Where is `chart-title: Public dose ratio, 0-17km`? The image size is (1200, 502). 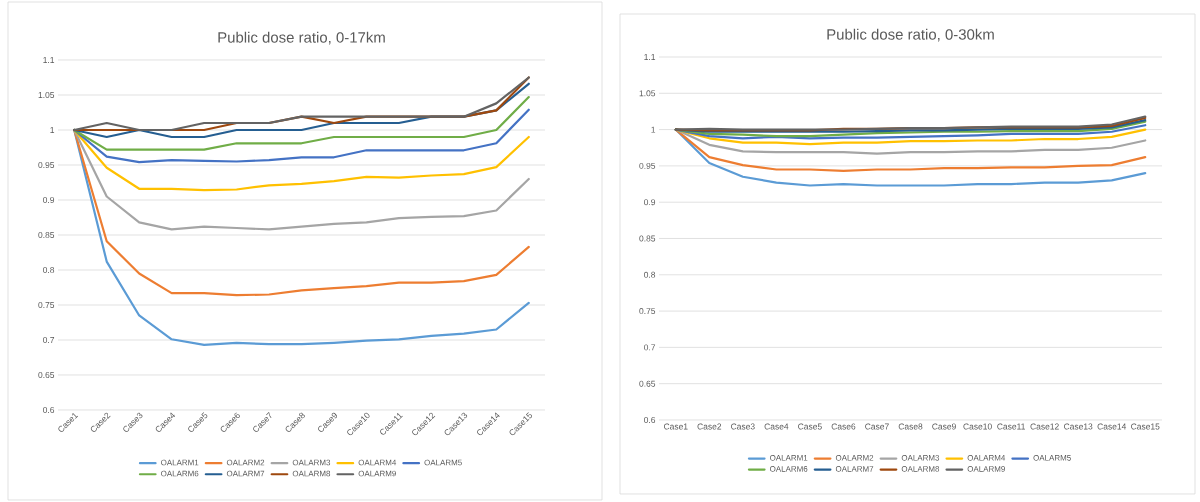
chart-title: Public dose ratio, 0-17km is located at coordinates (301, 38).